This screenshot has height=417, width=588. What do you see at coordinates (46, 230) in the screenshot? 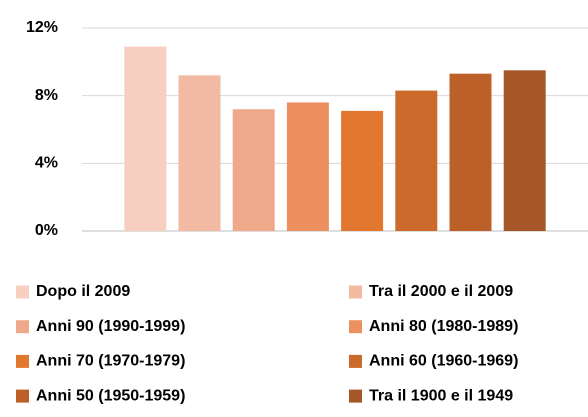
I see `y-tick-label: 0%` at bounding box center [46, 230].